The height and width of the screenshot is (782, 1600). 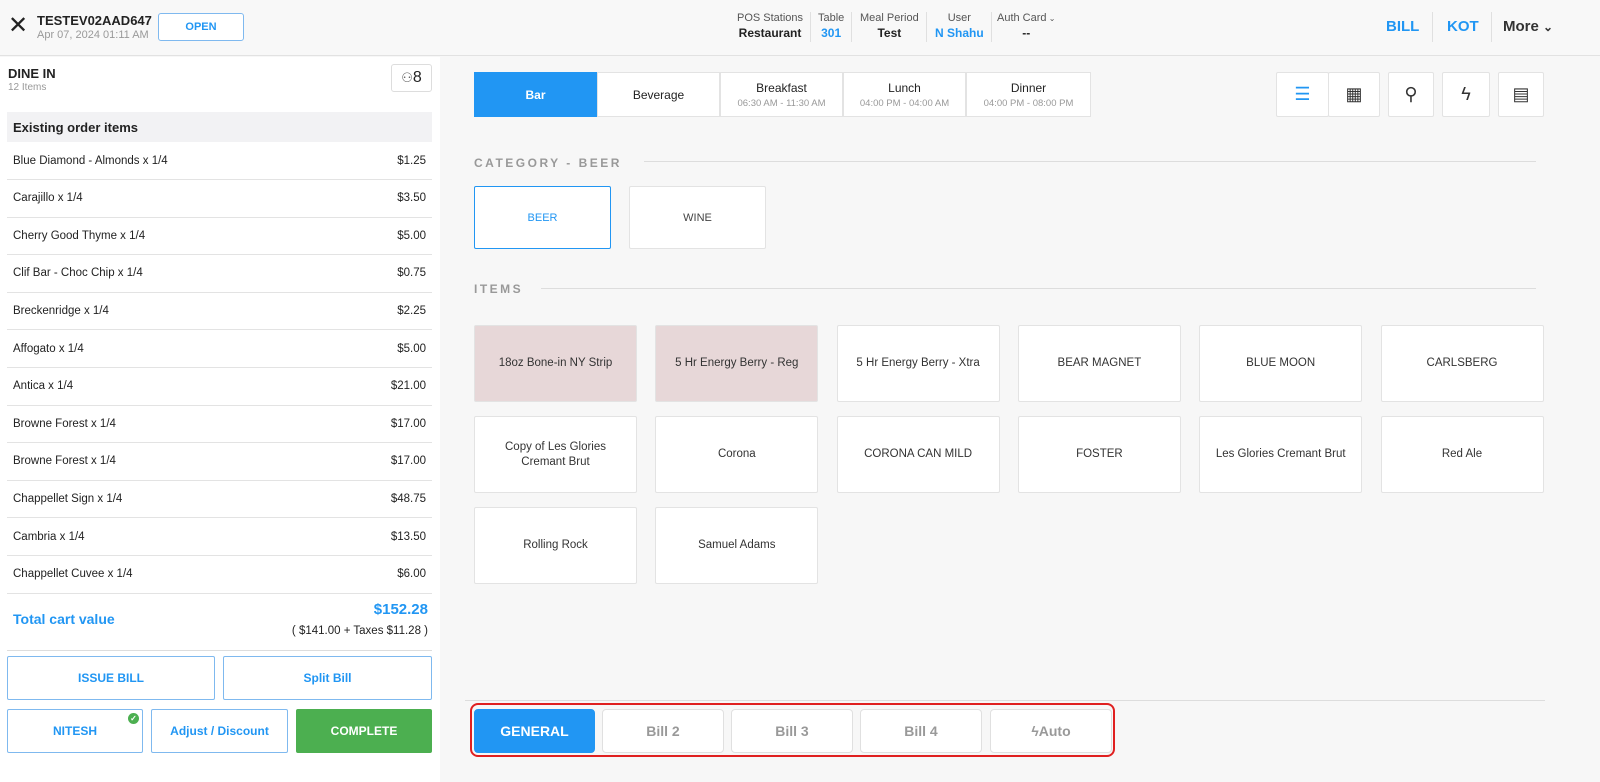 What do you see at coordinates (94, 20) in the screenshot?
I see `order-id: TESTEV02AAD647` at bounding box center [94, 20].